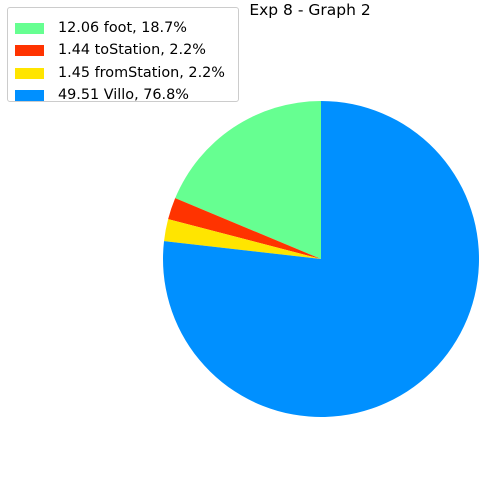 This screenshot has height=500, width=500. I want to click on legend-item-foot: 12.06 foot, 18.7%, so click(101, 28).